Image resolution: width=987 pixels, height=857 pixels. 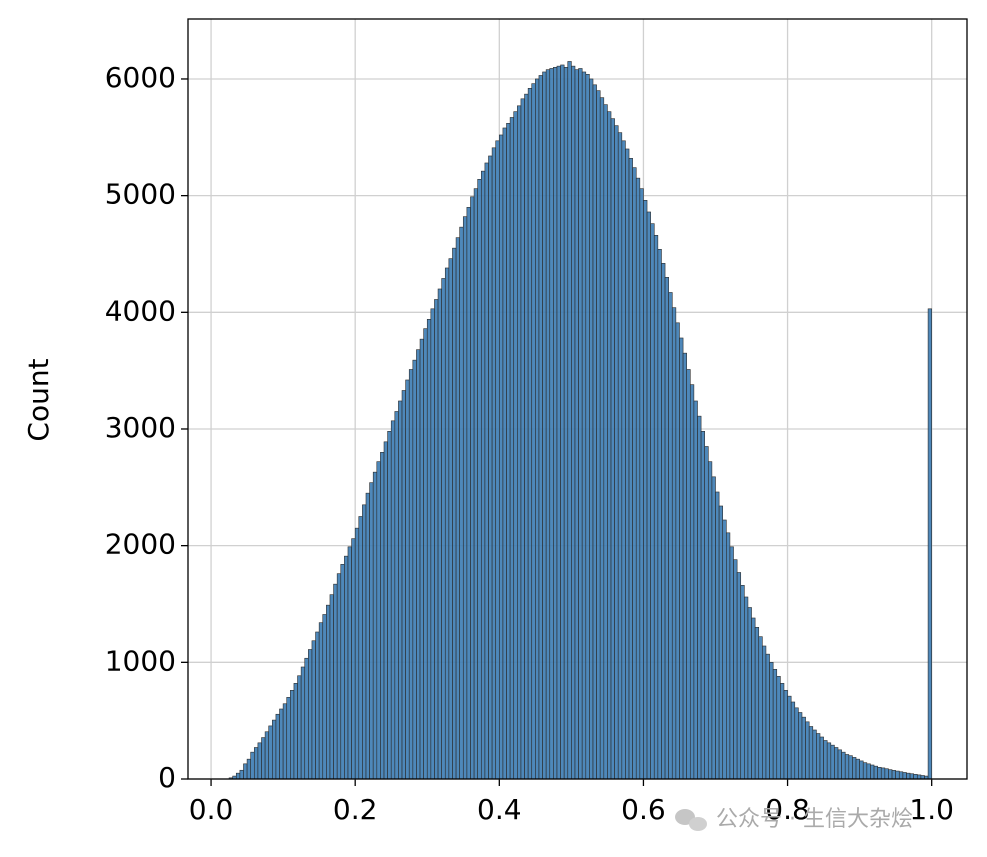 I want to click on x-tick-label: 0.4, so click(x=499, y=809).